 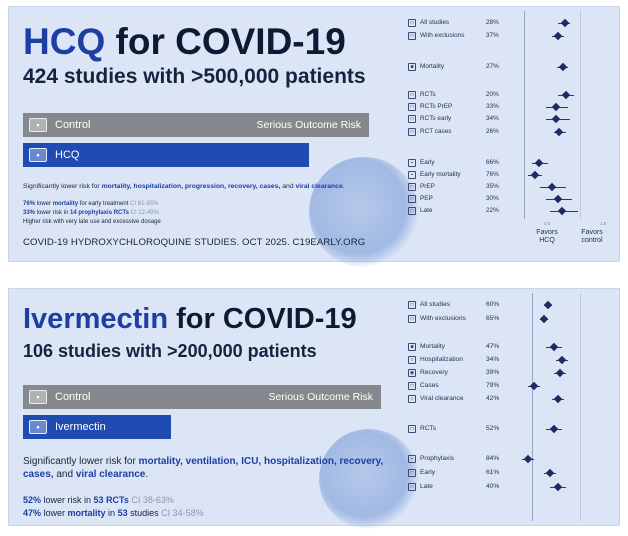 I want to click on row-percent: 39%, so click(x=493, y=372).